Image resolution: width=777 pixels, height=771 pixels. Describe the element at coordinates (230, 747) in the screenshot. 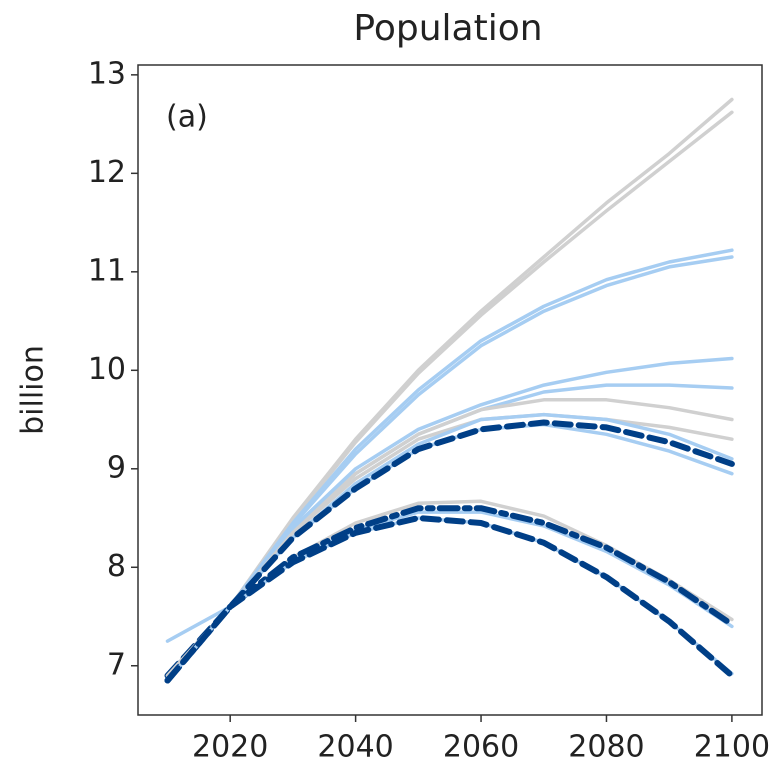

I see `x-tick-label: 2020` at that location.